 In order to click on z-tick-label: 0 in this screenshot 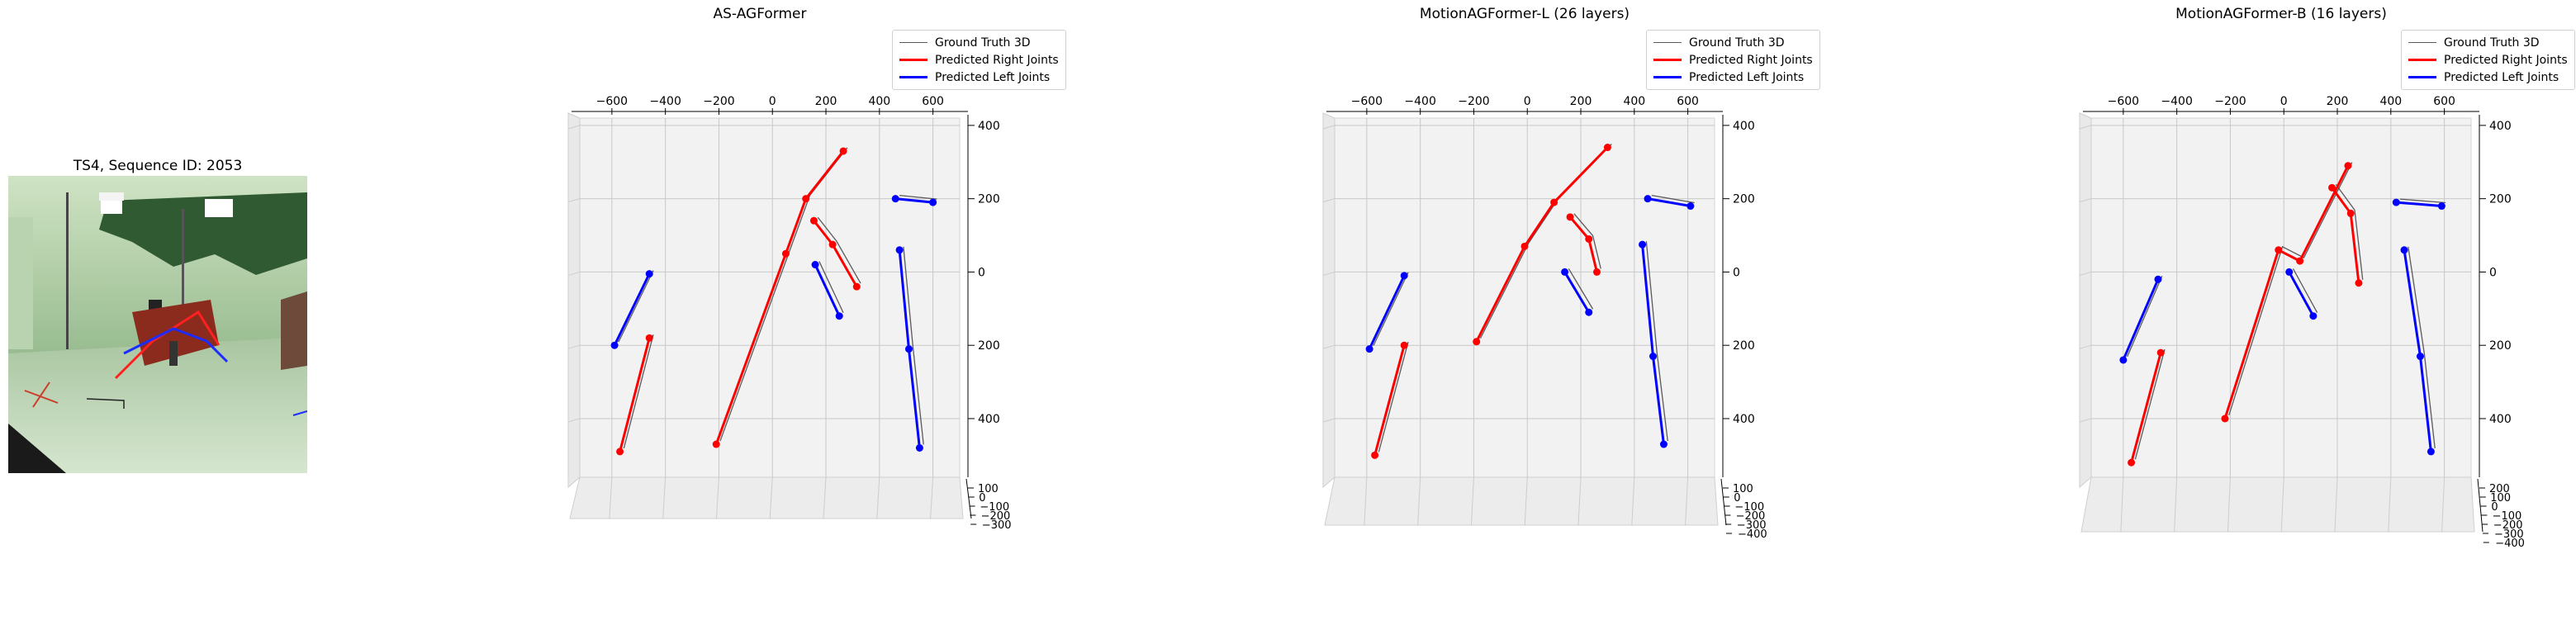, I will do `click(982, 498)`.